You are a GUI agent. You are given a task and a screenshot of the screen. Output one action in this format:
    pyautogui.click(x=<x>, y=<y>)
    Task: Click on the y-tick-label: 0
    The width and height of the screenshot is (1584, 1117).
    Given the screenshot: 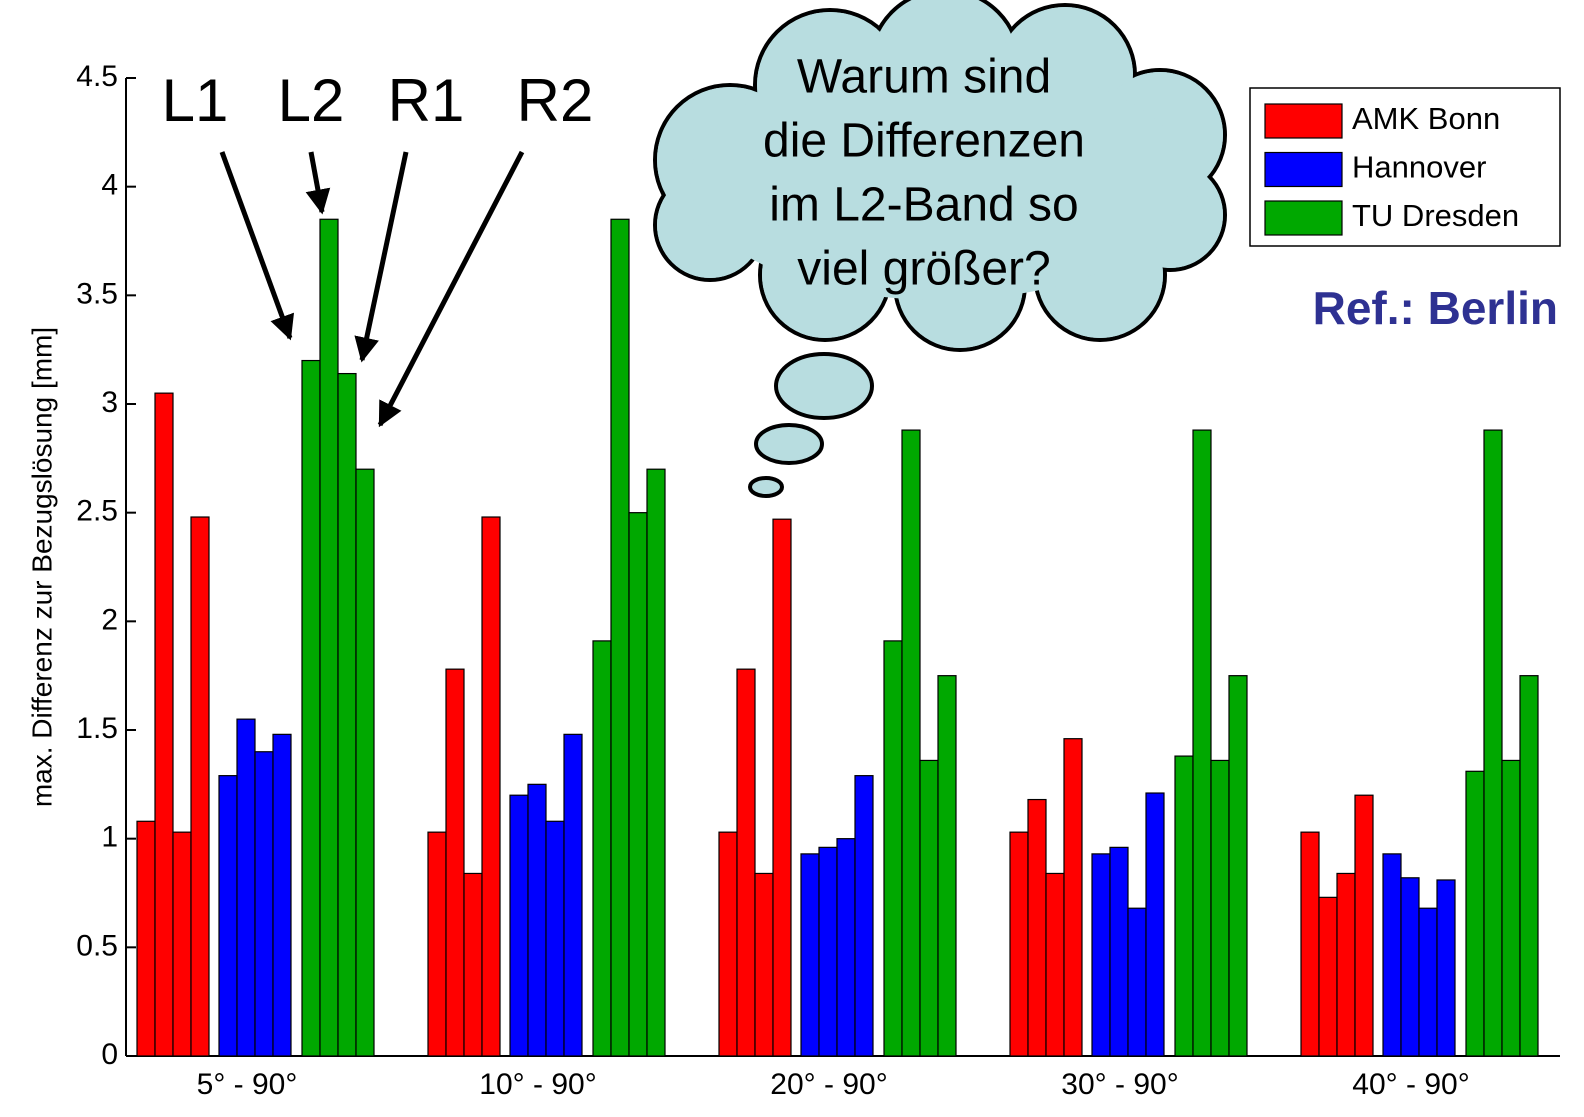 What is the action you would take?
    pyautogui.click(x=109, y=1054)
    